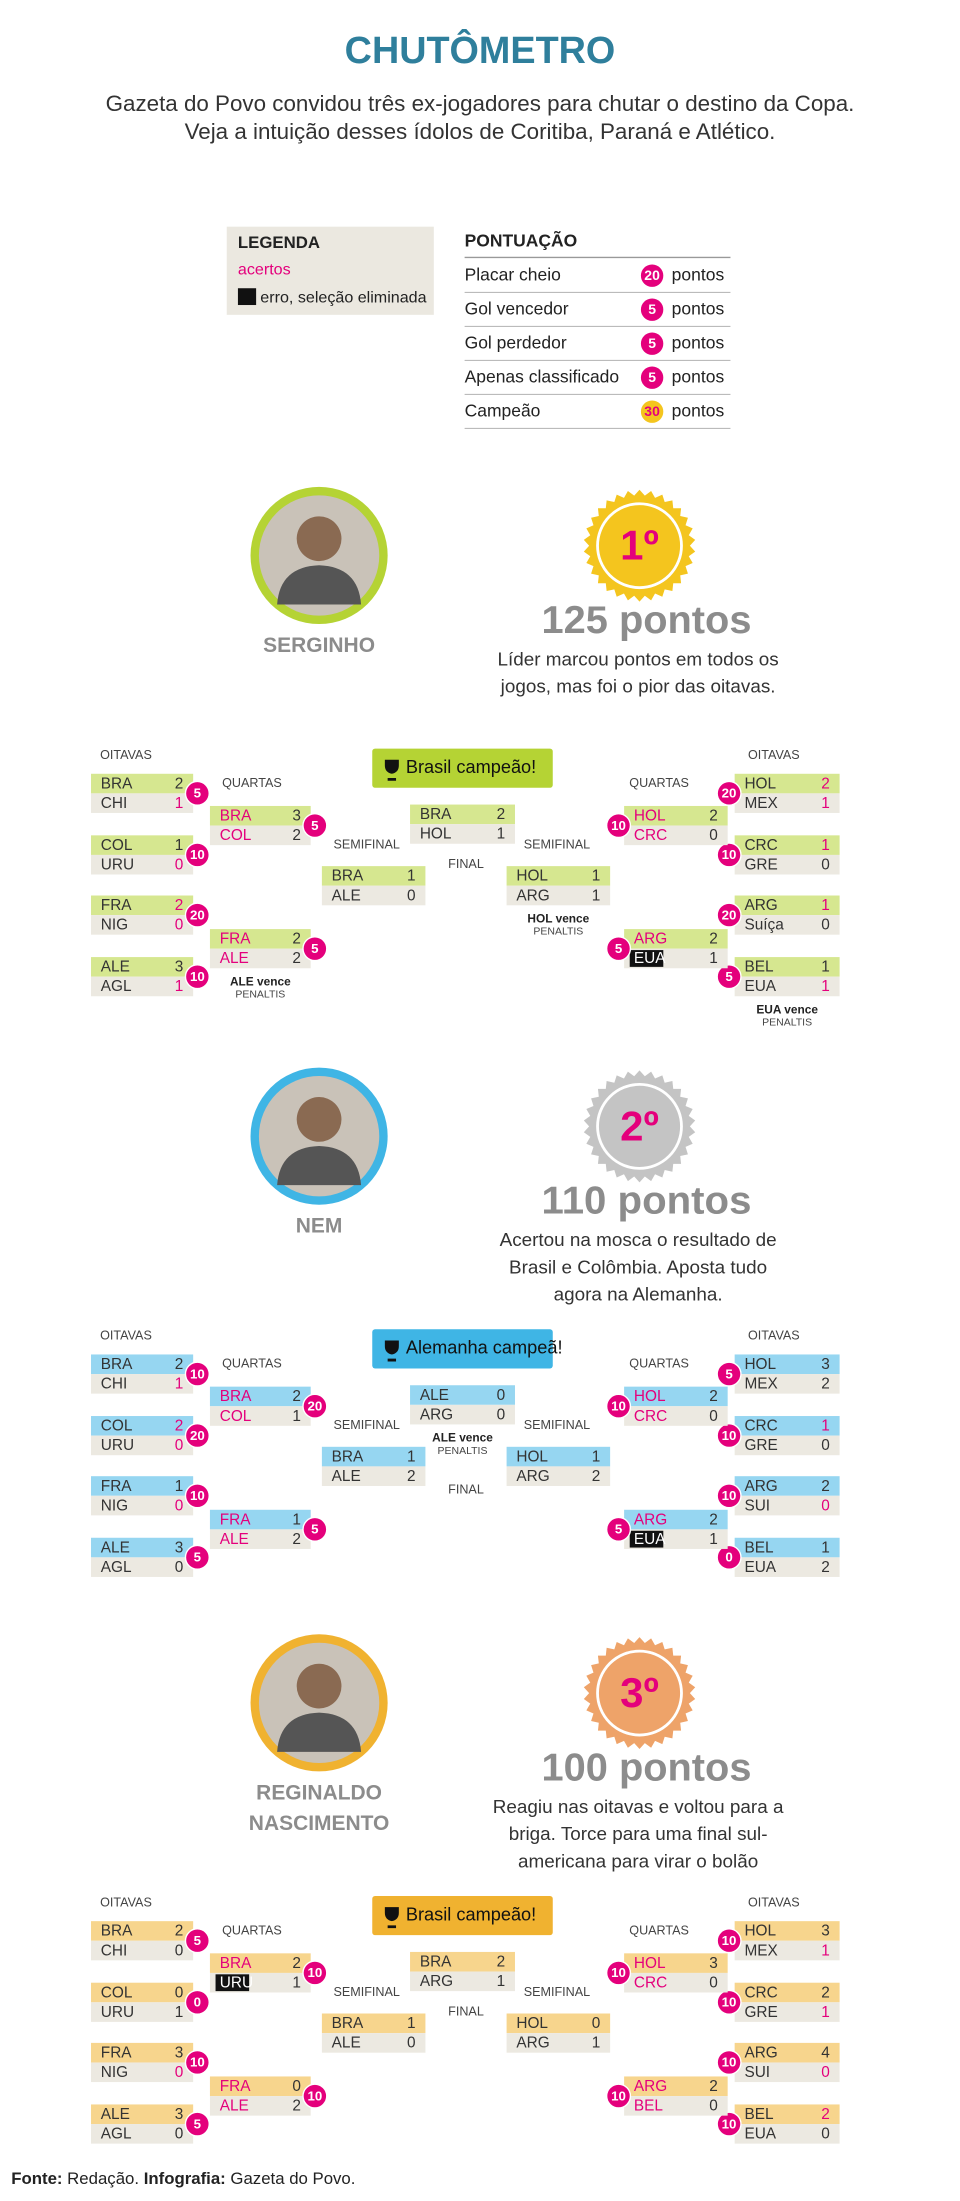 Image resolution: width=960 pixels, height=2201 pixels. I want to click on score-total: 125 pontos, so click(647, 620).